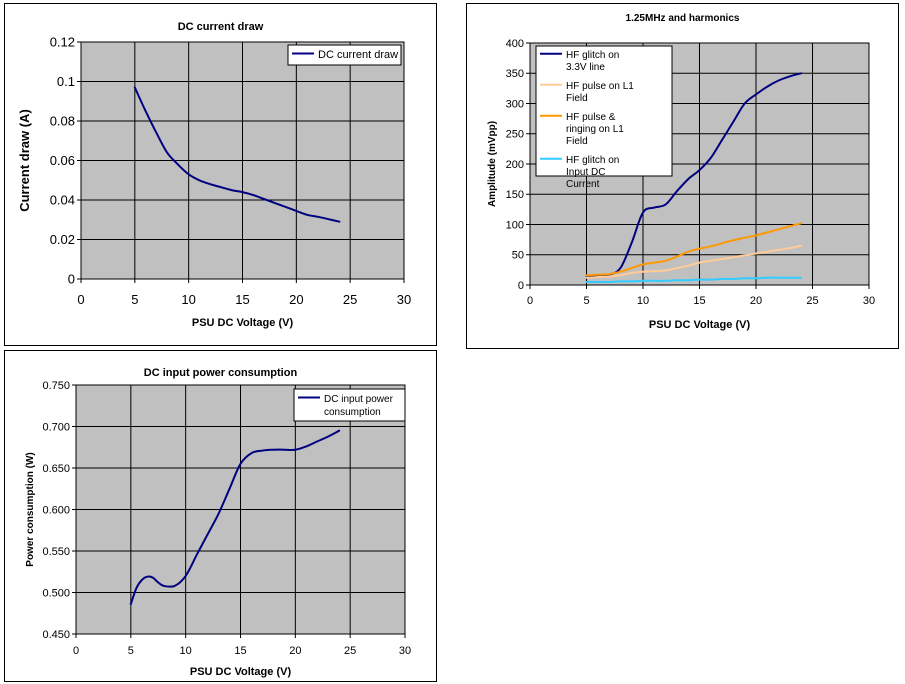 This screenshot has width=905, height=684. I want to click on y-tick-label: 350, so click(515, 74).